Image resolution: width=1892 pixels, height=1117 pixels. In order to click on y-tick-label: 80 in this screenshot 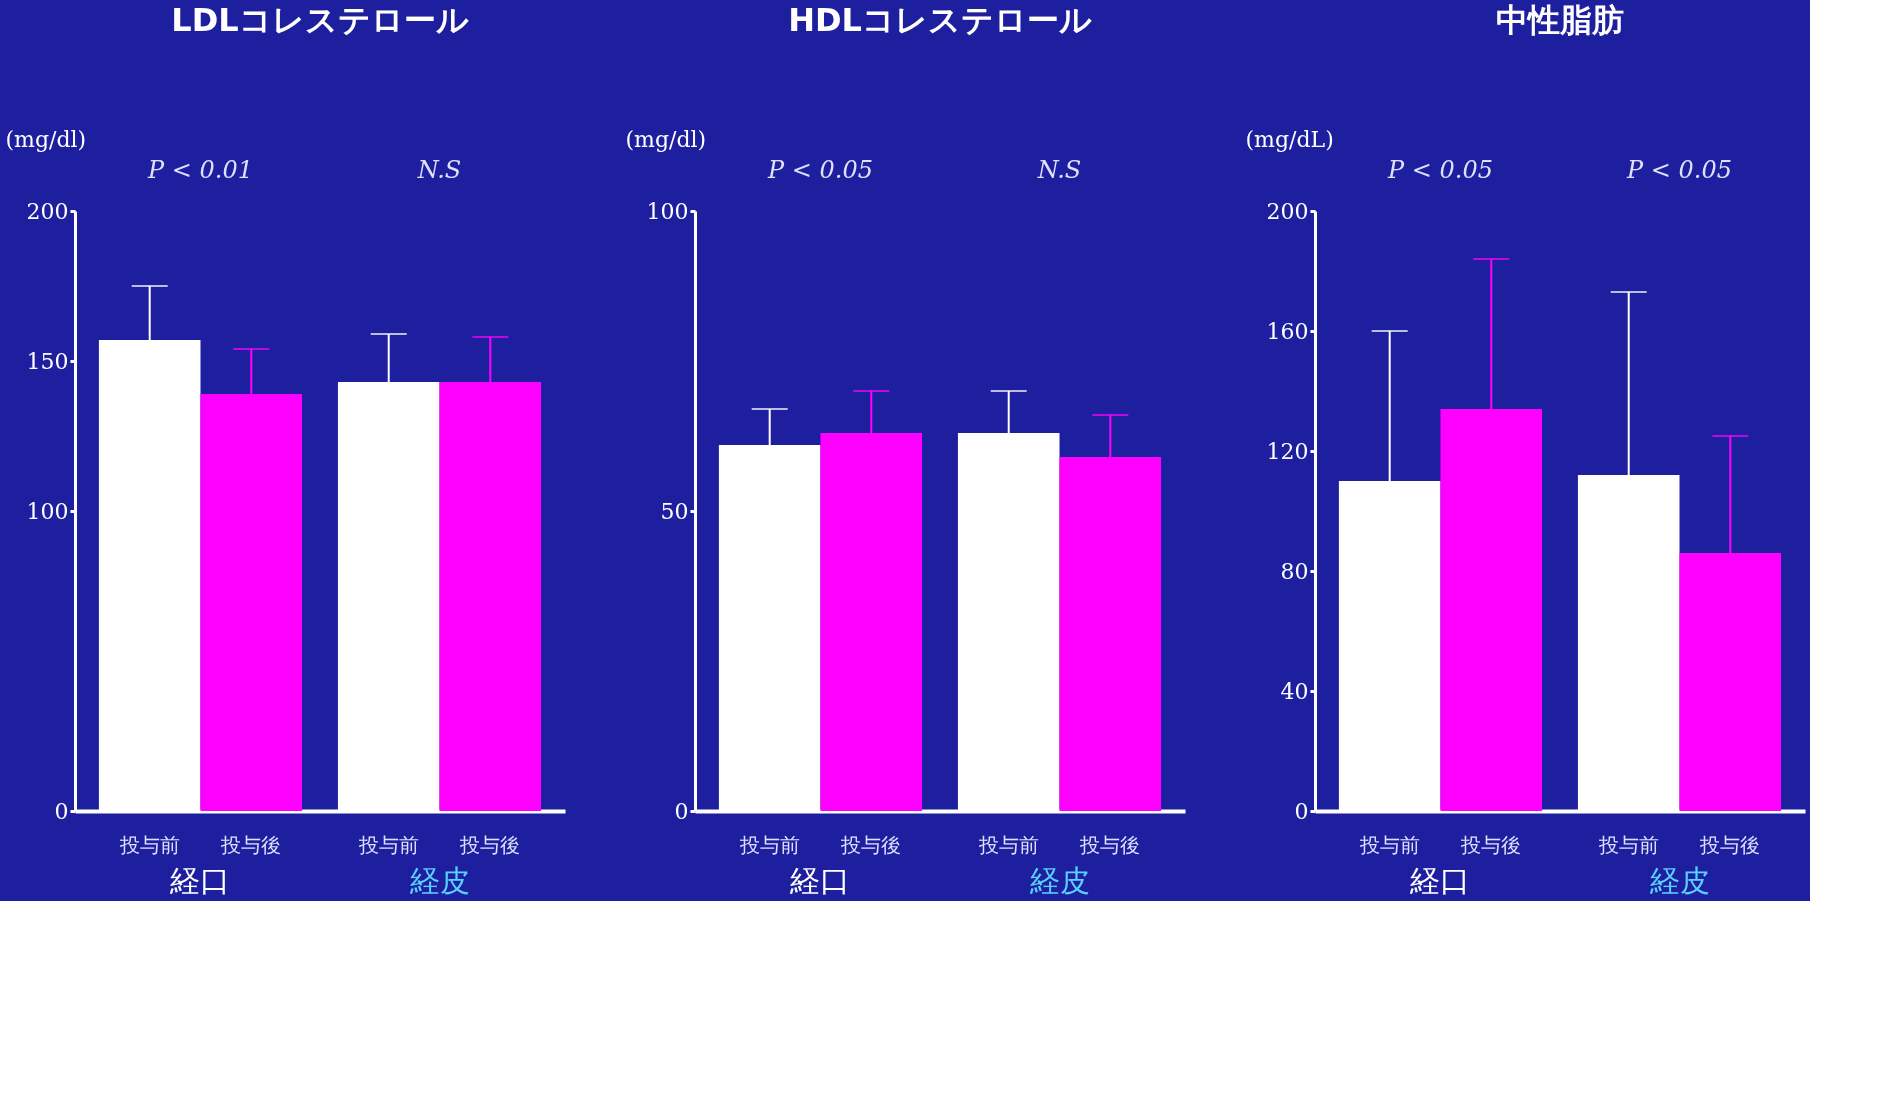, I will do `click(1294, 571)`.